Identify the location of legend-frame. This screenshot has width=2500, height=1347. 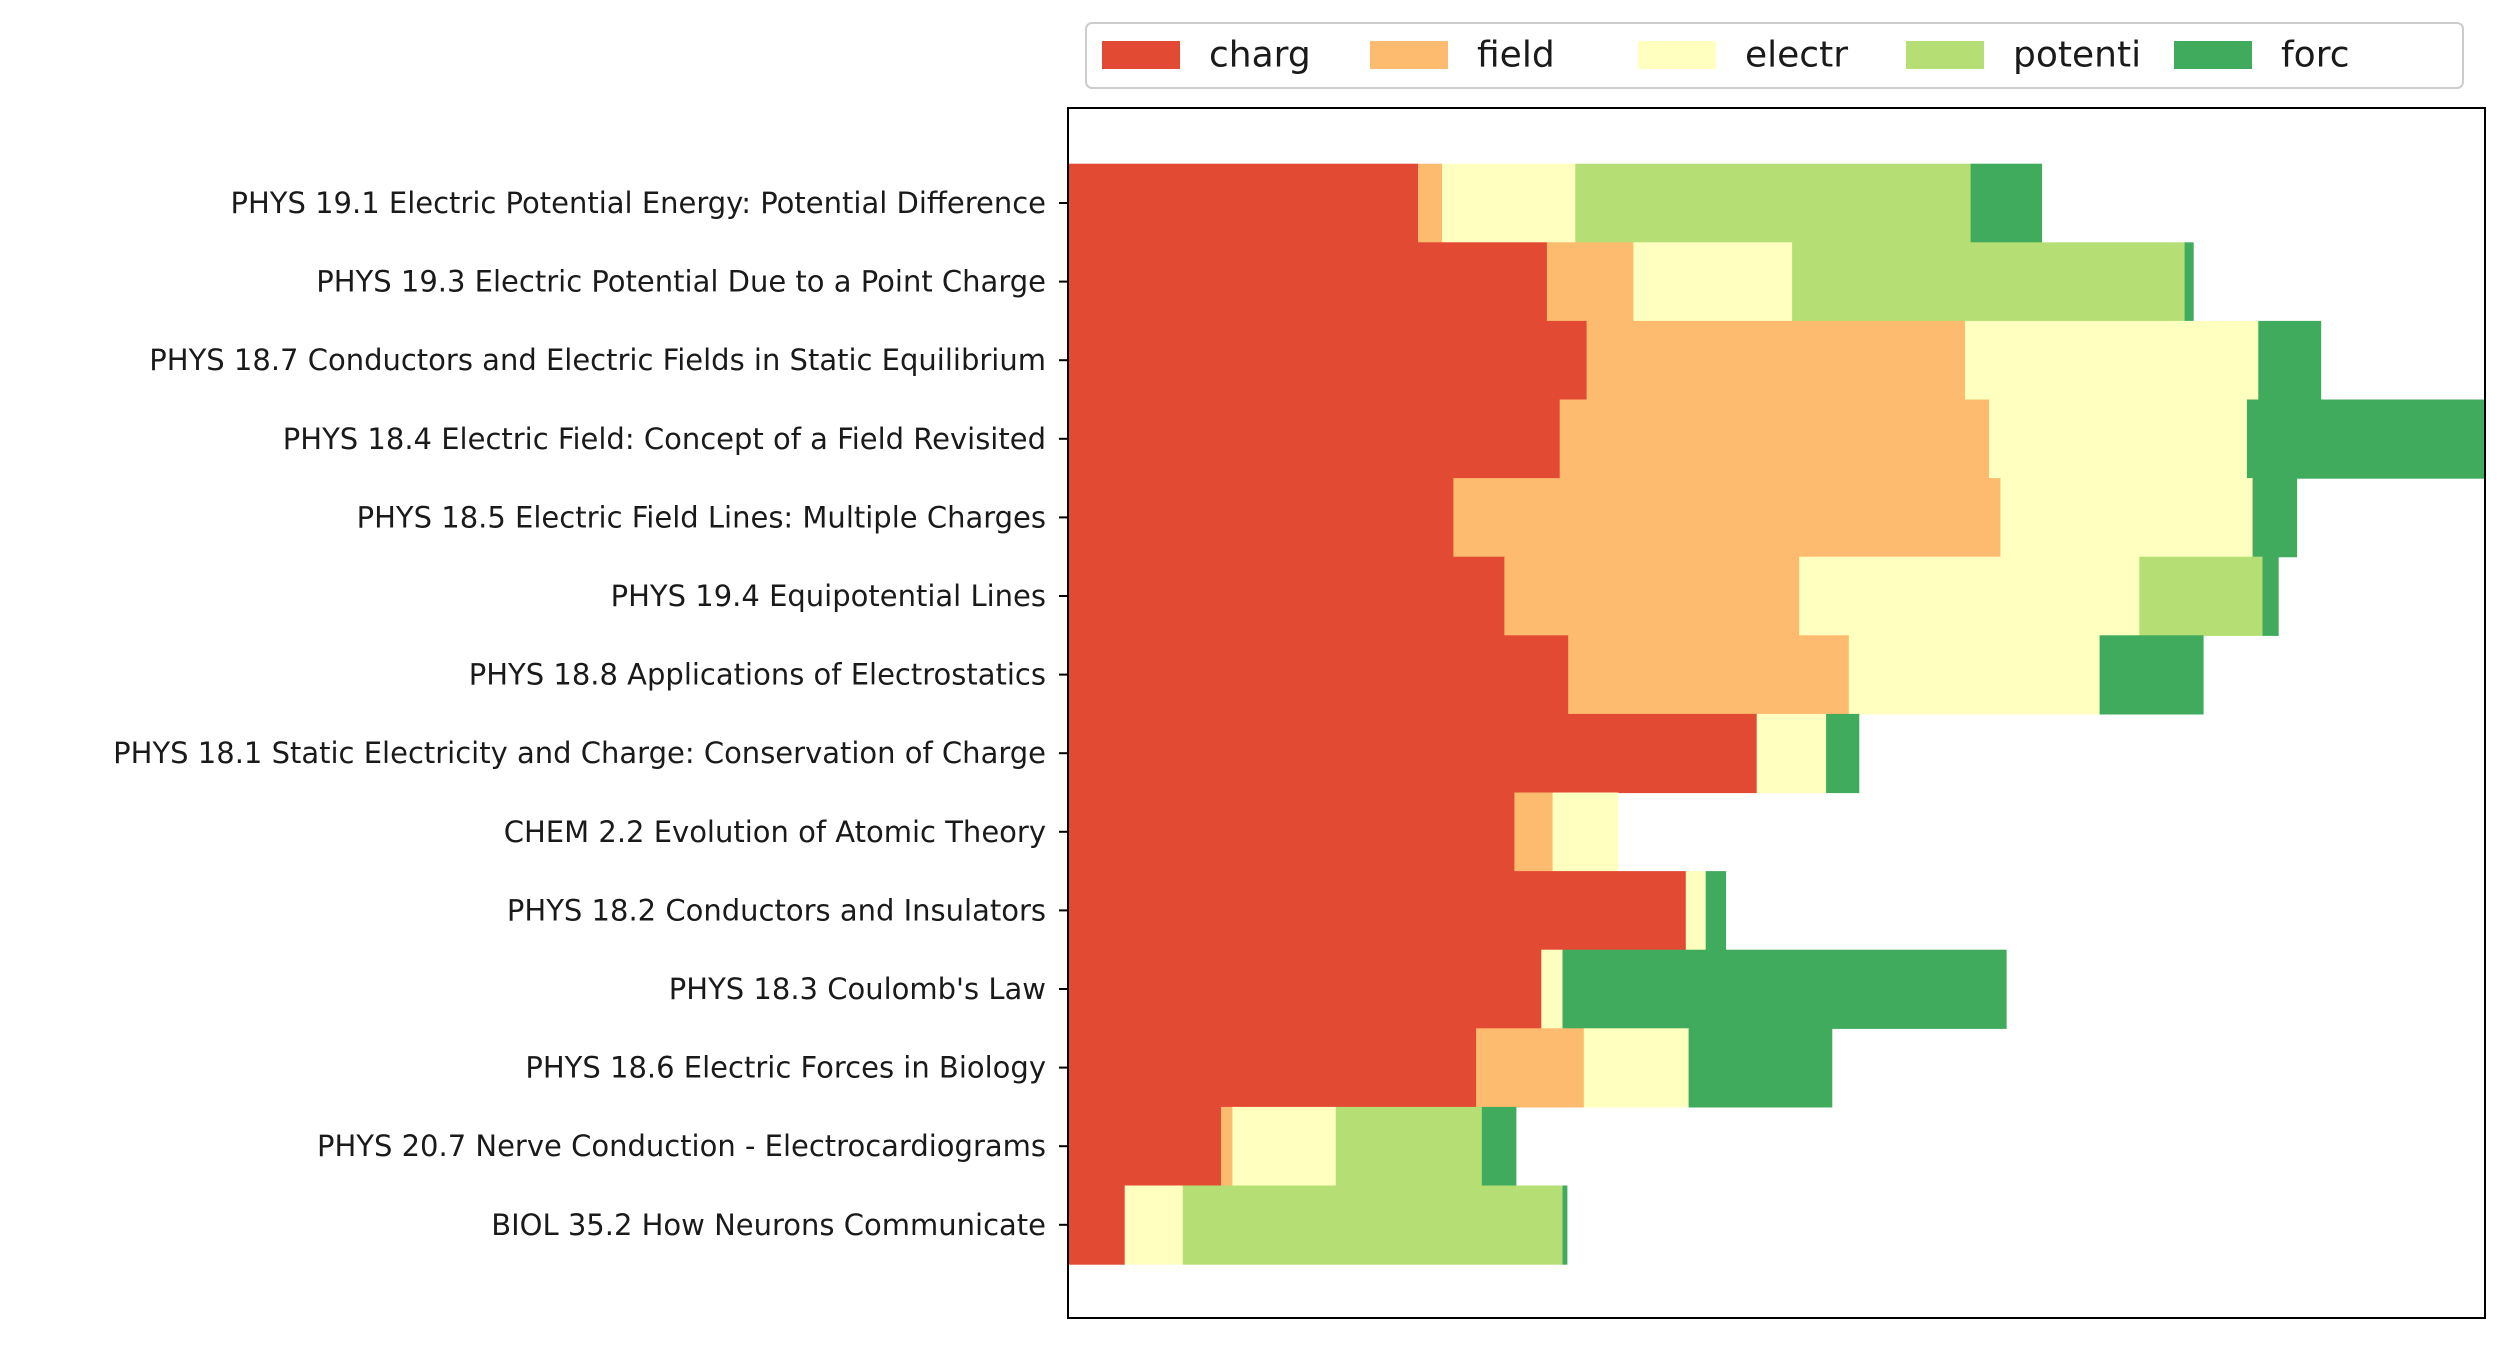
(1774, 55).